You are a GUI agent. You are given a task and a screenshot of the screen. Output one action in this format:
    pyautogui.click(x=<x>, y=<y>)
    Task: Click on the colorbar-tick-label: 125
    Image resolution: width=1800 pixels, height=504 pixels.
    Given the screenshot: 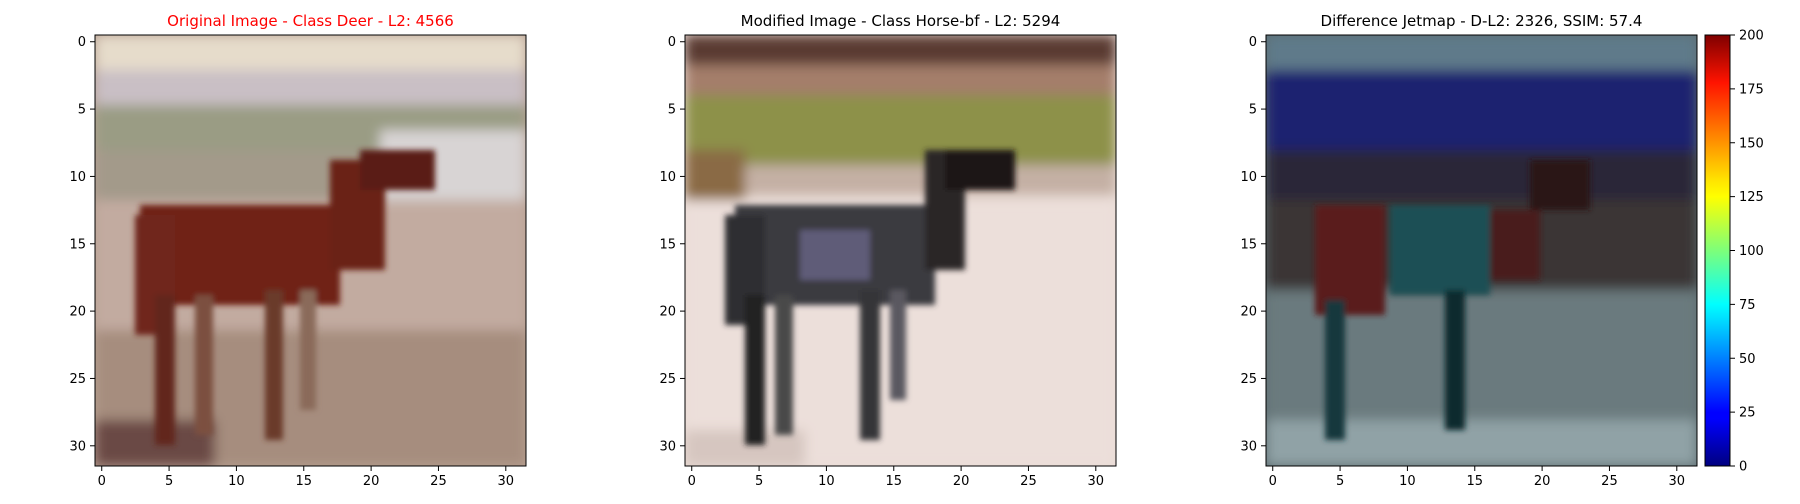 What is the action you would take?
    pyautogui.click(x=1751, y=197)
    